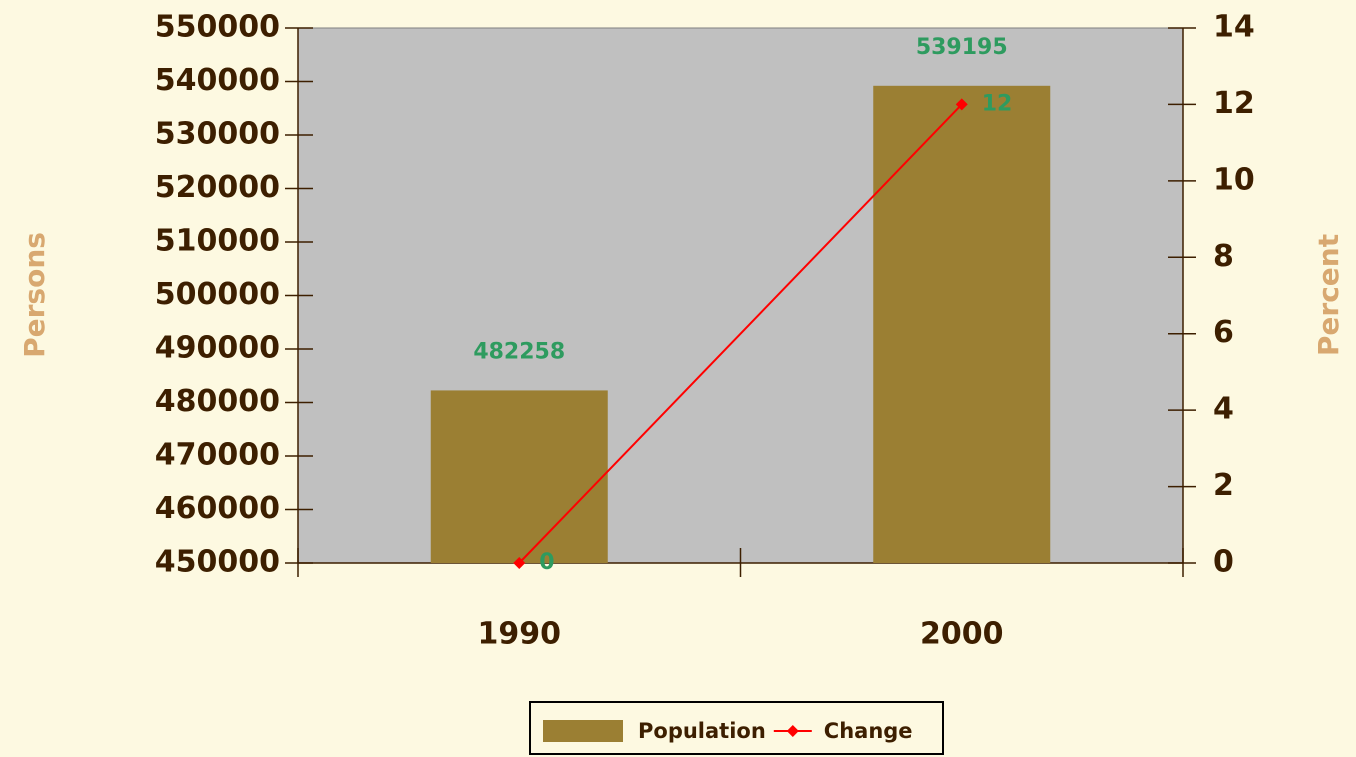 This screenshot has height=757, width=1356. I want to click on legend-label: Population, so click(702, 731).